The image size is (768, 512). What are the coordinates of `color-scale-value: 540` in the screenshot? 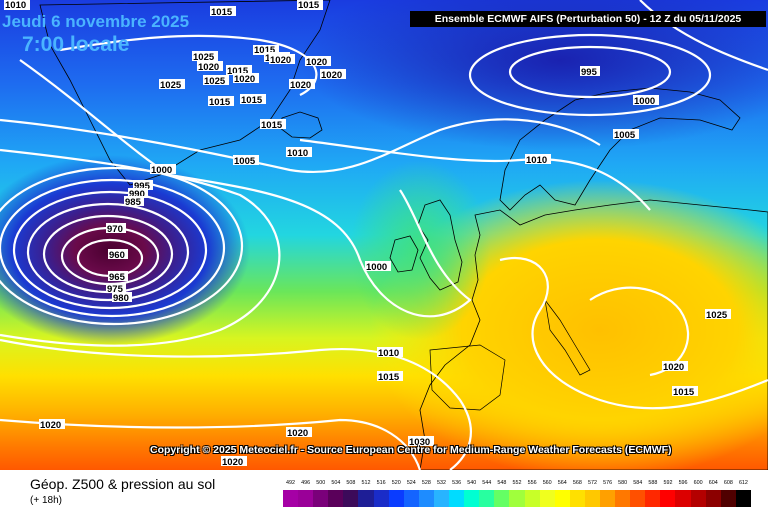 It's located at (472, 483).